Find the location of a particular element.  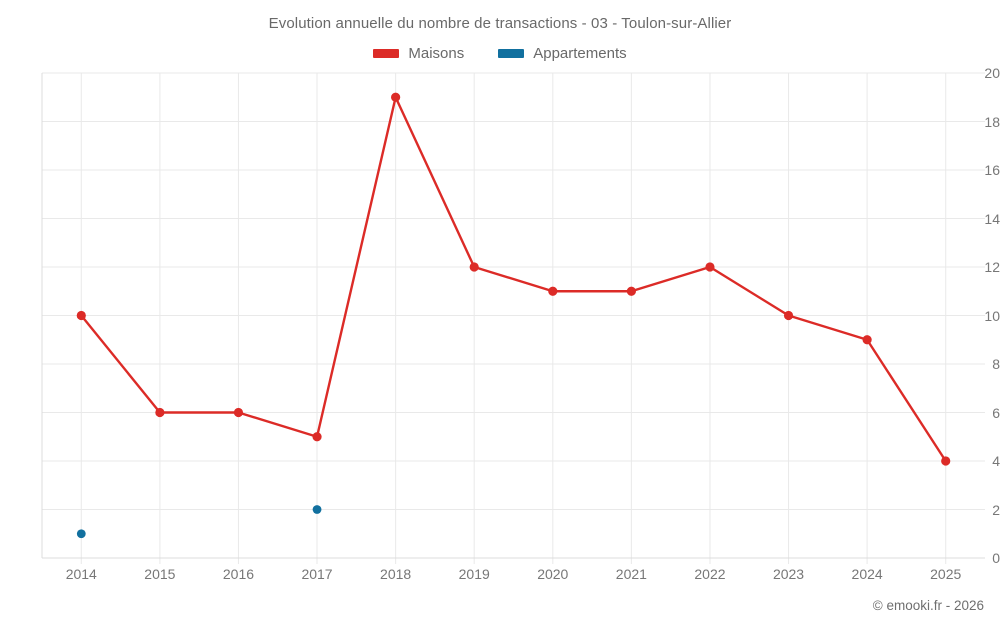

x-tick-label: 2025 is located at coordinates (946, 574).